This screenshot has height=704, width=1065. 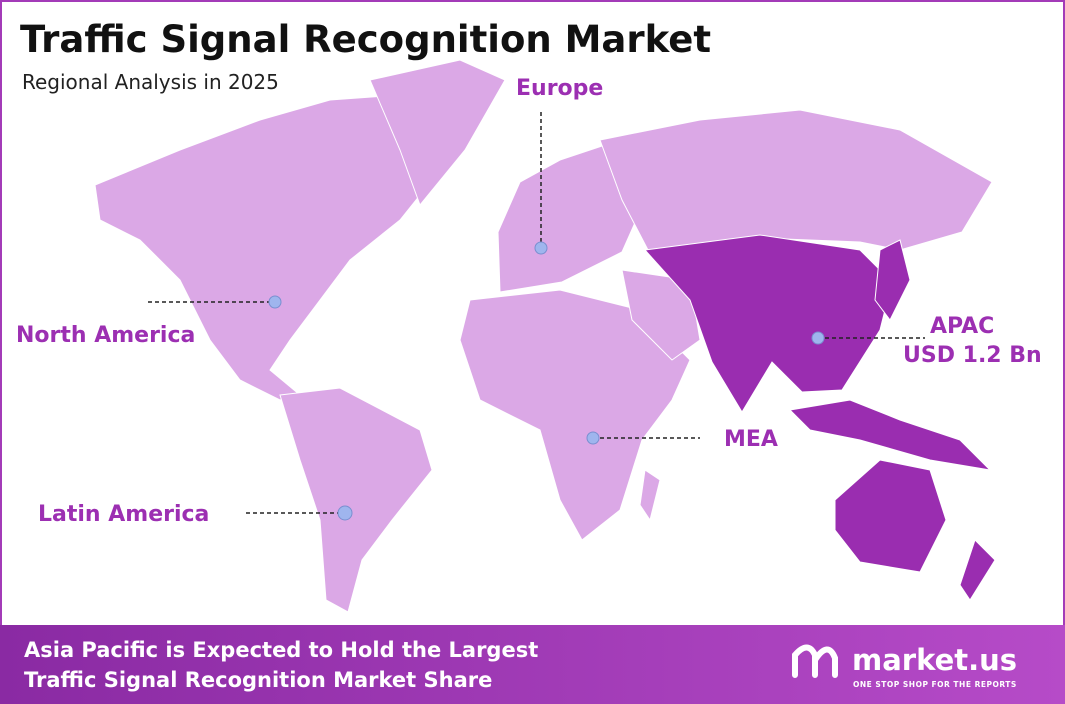 I want to click on brand-logo, so click(x=815, y=661).